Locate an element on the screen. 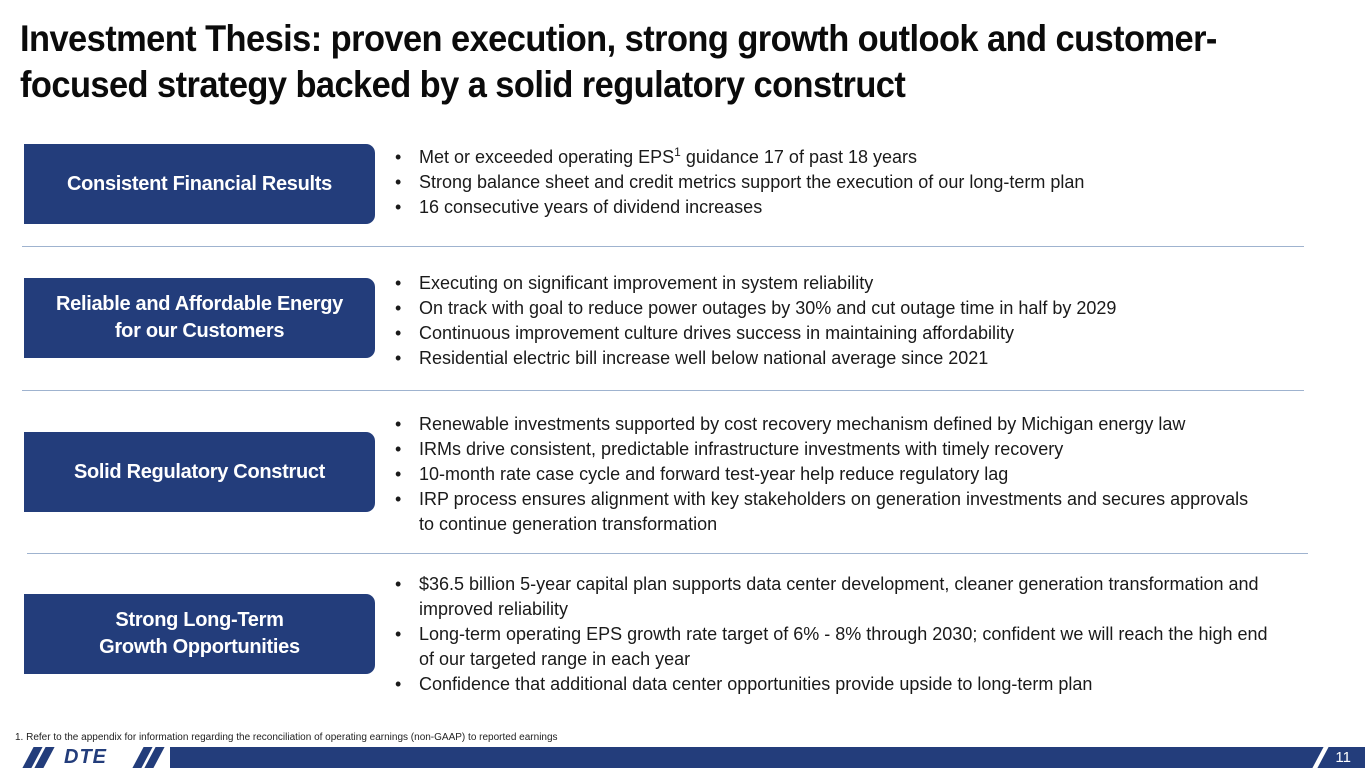 The image size is (1365, 768). section-label-growth: Strong Long-Term Growth Opportunities is located at coordinates (199, 634).